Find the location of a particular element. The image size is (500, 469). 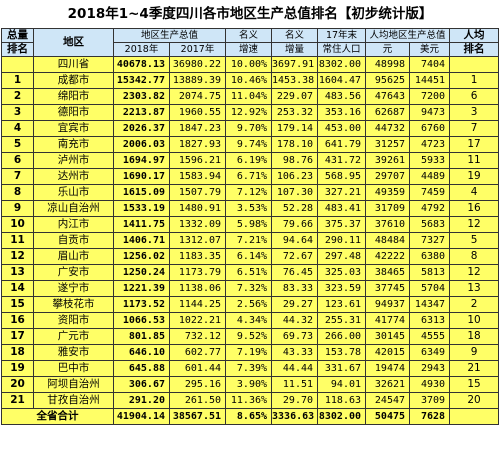

rank-cell: 6 is located at coordinates (17, 160).